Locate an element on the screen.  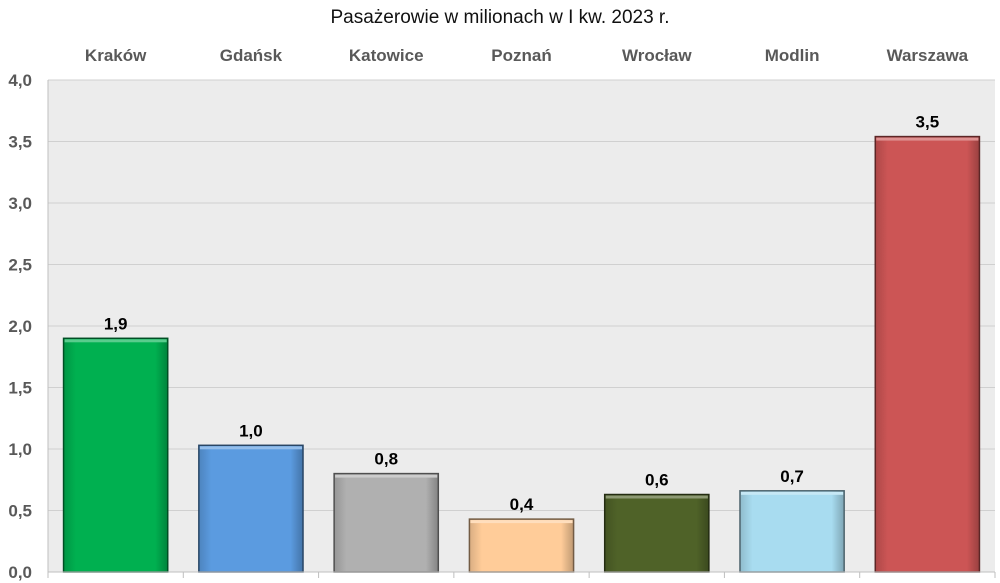
data-label: 1,0 is located at coordinates (251, 430).